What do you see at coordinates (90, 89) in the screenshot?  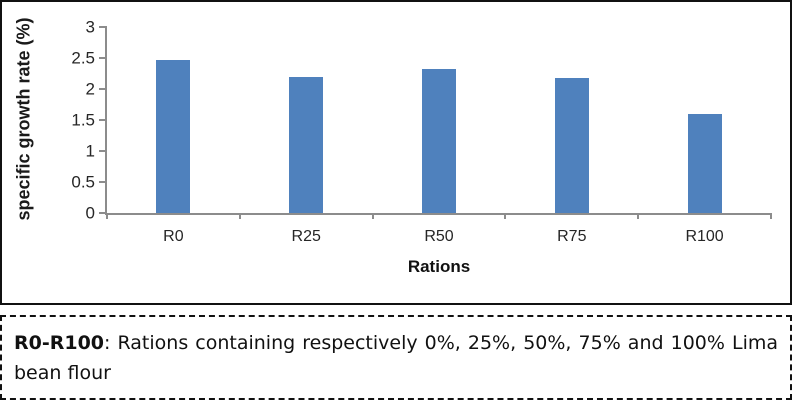 I see `y-tick-label: 2` at bounding box center [90, 89].